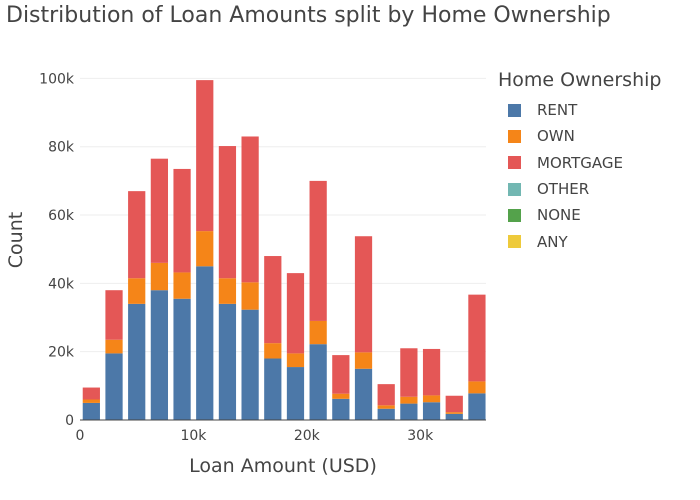  Describe the element at coordinates (584, 110) in the screenshot. I see `legend-item-rent: RENT` at that location.